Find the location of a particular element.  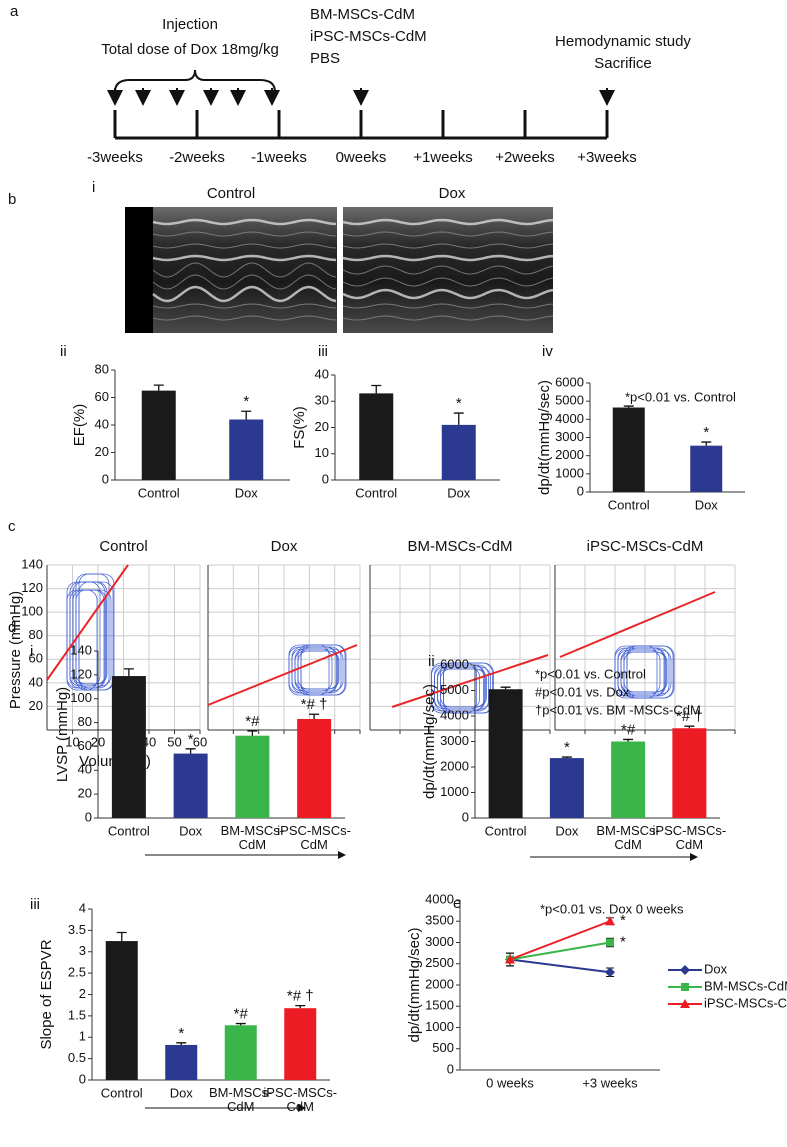

pv-title: Control is located at coordinates (123, 546).